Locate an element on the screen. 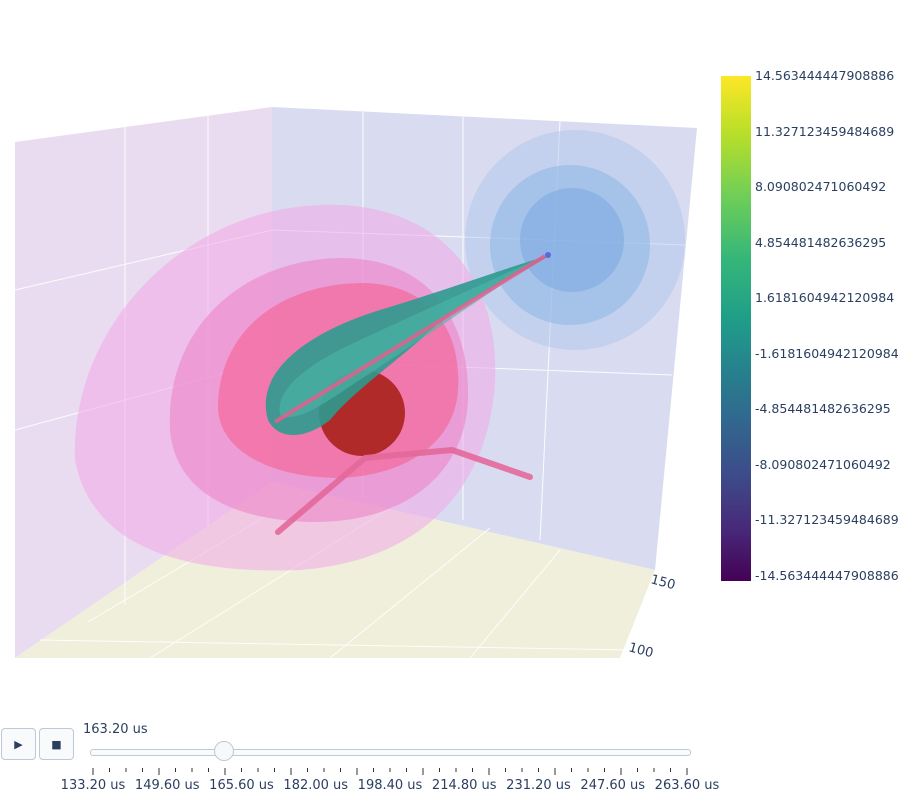  slider-ticks is located at coordinates (390, 771).